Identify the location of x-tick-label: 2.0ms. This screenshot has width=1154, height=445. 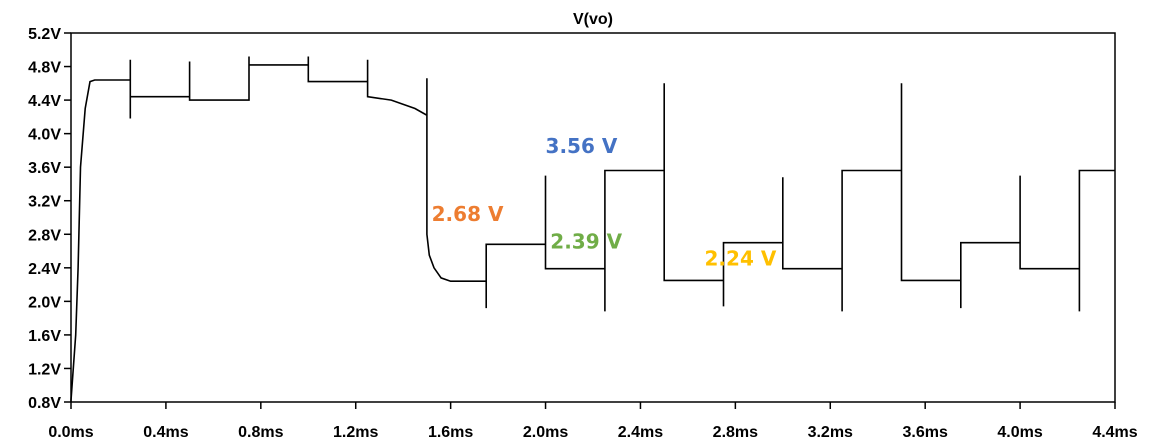
(545, 432).